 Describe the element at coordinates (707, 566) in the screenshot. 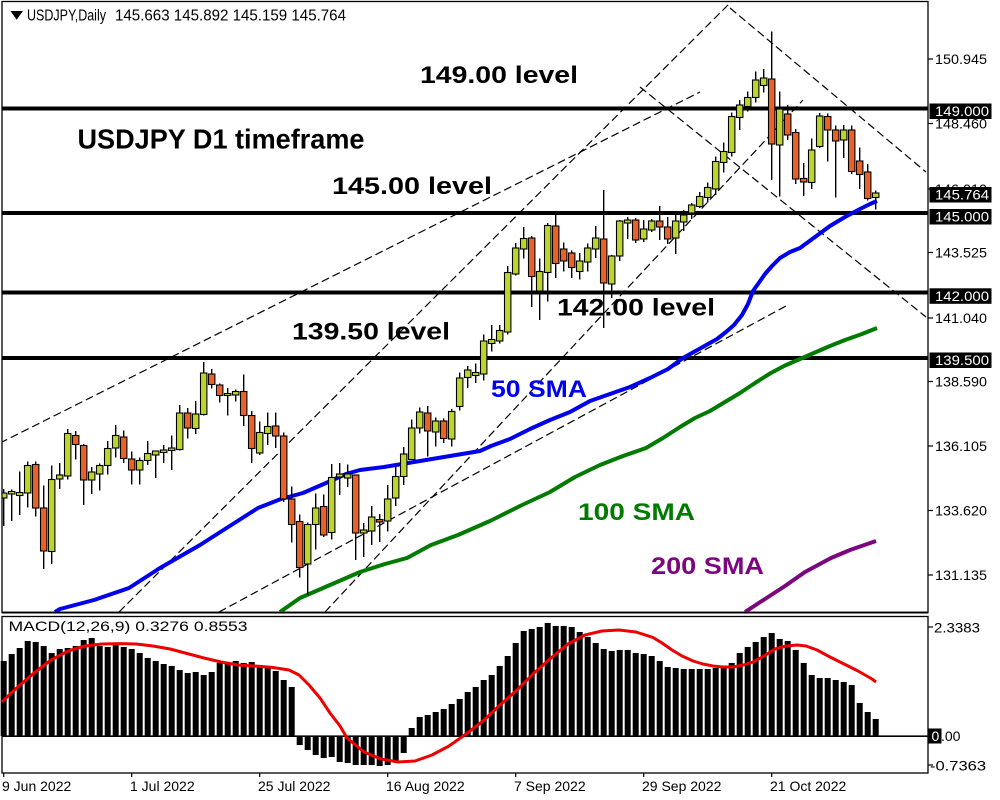

I see `svg-text: 200 SMA` at that location.